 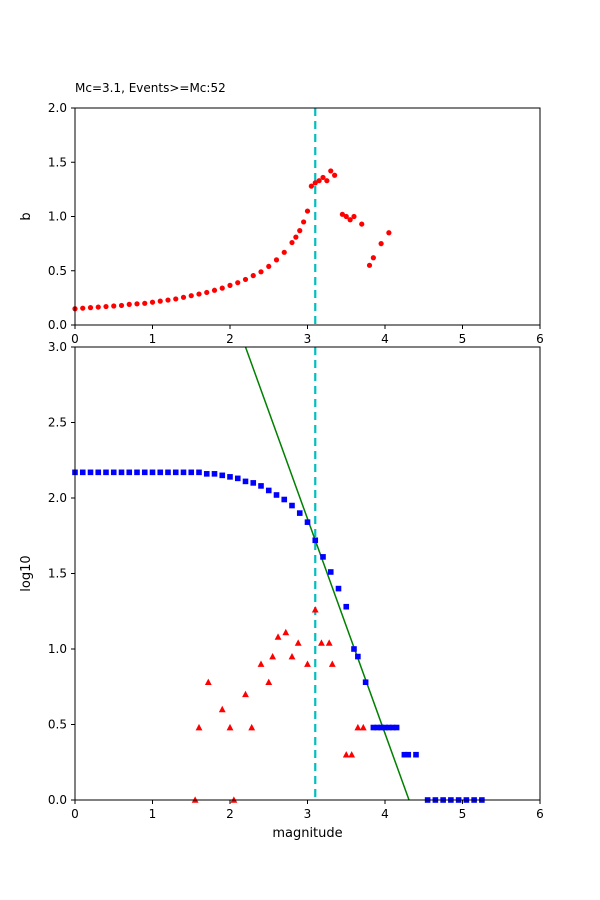 What do you see at coordinates (26, 216) in the screenshot?
I see `y-axis-label: b` at bounding box center [26, 216].